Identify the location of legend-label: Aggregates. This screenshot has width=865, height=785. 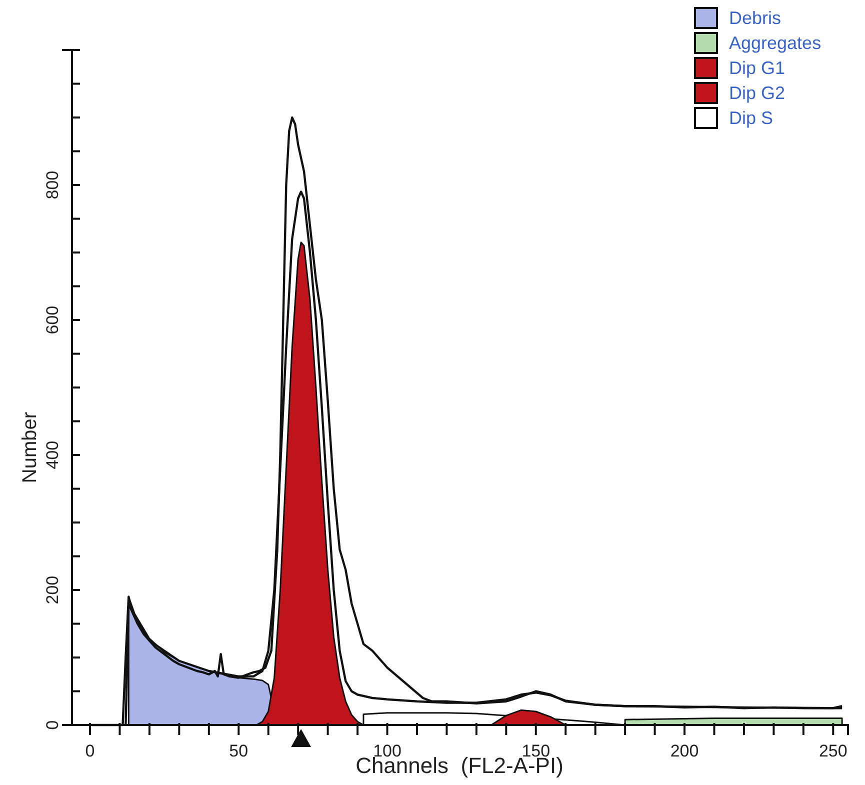
(775, 43).